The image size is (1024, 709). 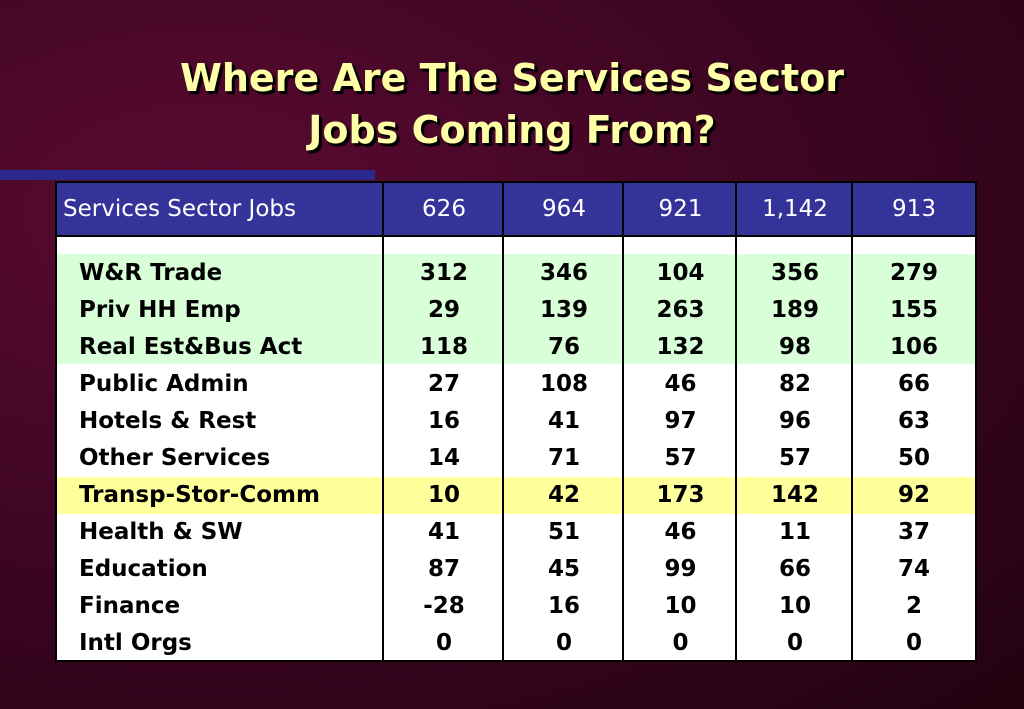 I want to click on table-row: Finance -28 16 10 10 2, so click(x=516, y=605).